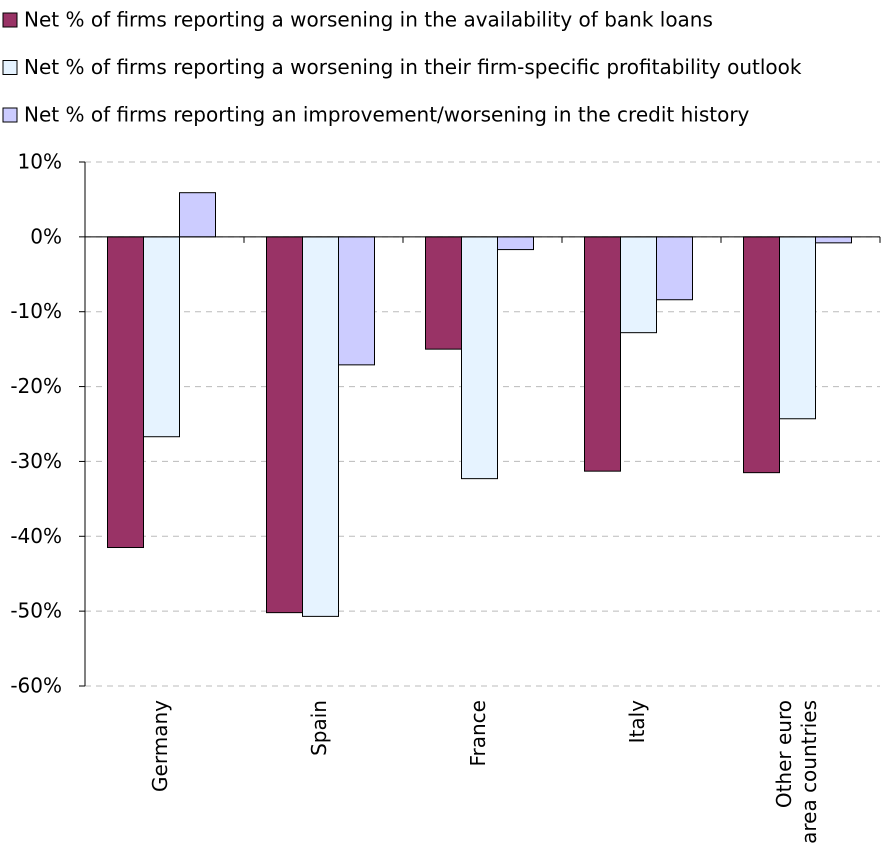 This screenshot has width=887, height=861. Describe the element at coordinates (478, 733) in the screenshot. I see `x-tick-label: France` at that location.